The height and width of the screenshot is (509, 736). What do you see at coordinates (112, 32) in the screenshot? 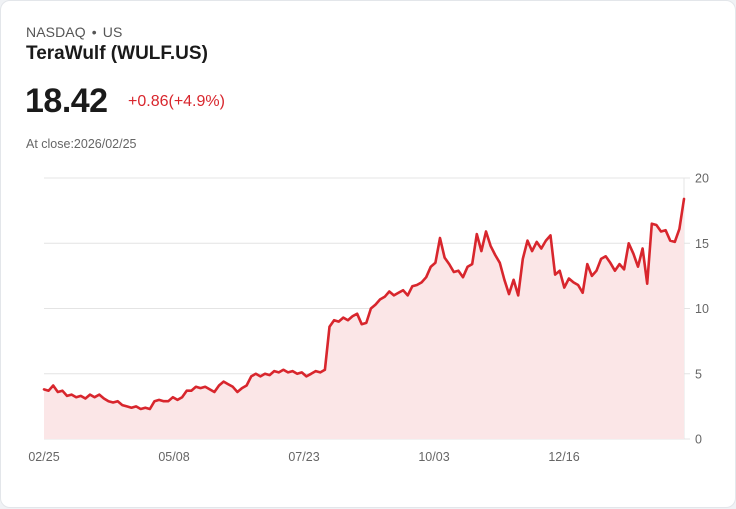
I see `region-label: US` at bounding box center [112, 32].